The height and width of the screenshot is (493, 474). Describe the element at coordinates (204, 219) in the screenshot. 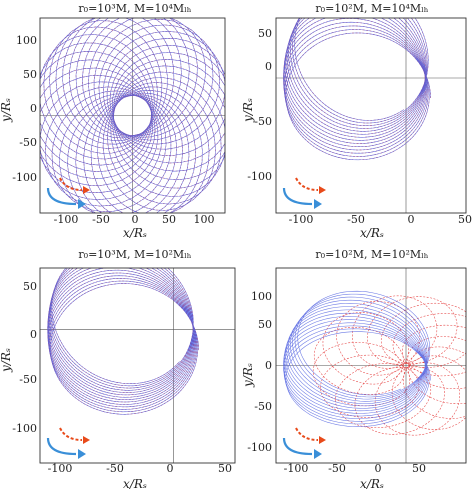

I see `x-tick-label: 100` at that location.